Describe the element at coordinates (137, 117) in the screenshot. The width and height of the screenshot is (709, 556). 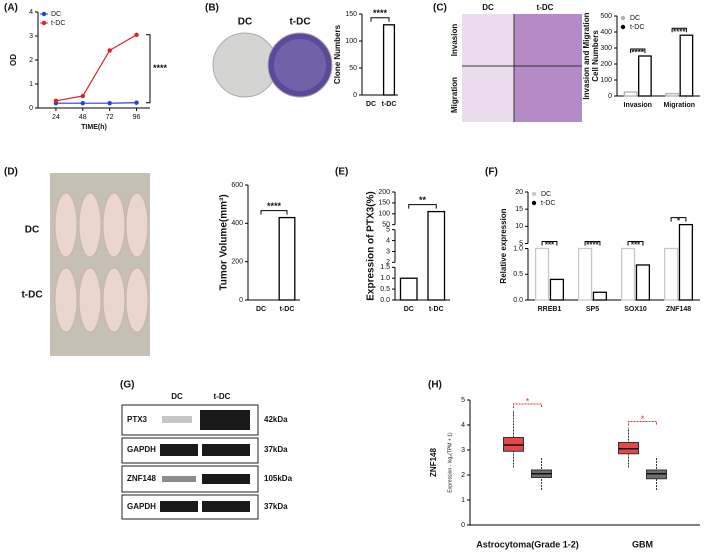
I see `x-tick-label: 96` at that location.